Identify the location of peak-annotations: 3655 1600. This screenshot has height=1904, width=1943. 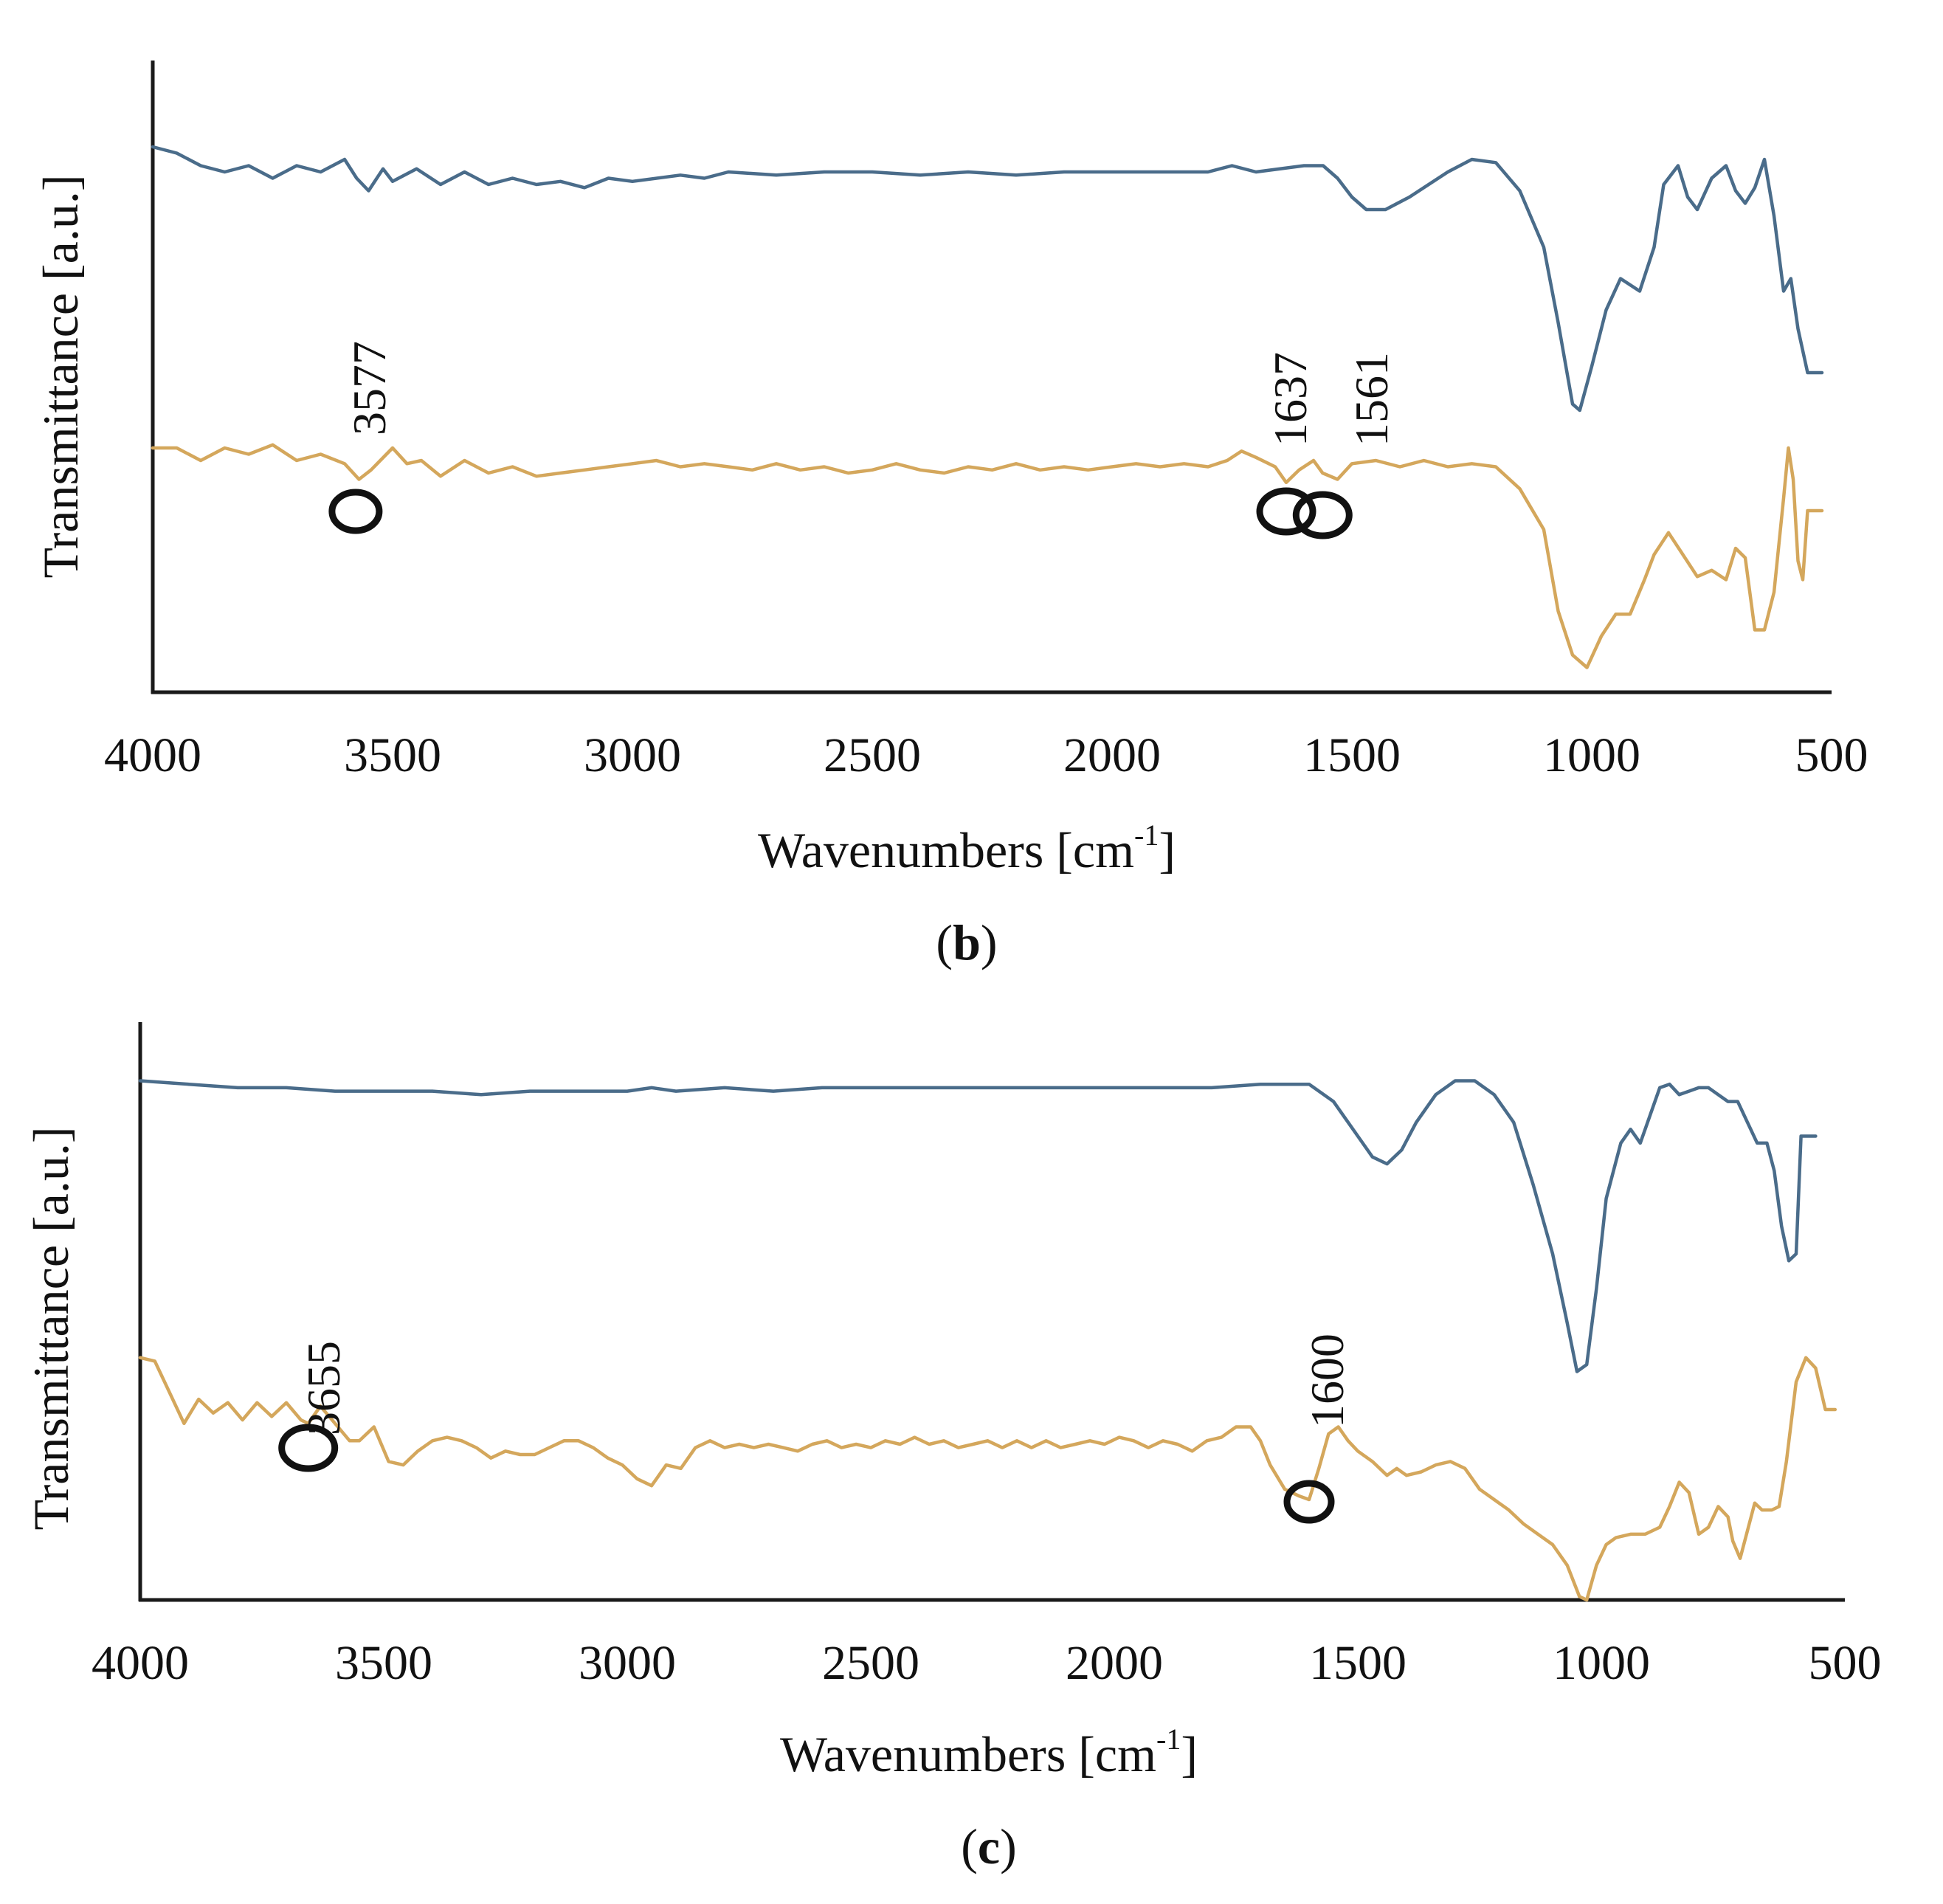
(815, 1429).